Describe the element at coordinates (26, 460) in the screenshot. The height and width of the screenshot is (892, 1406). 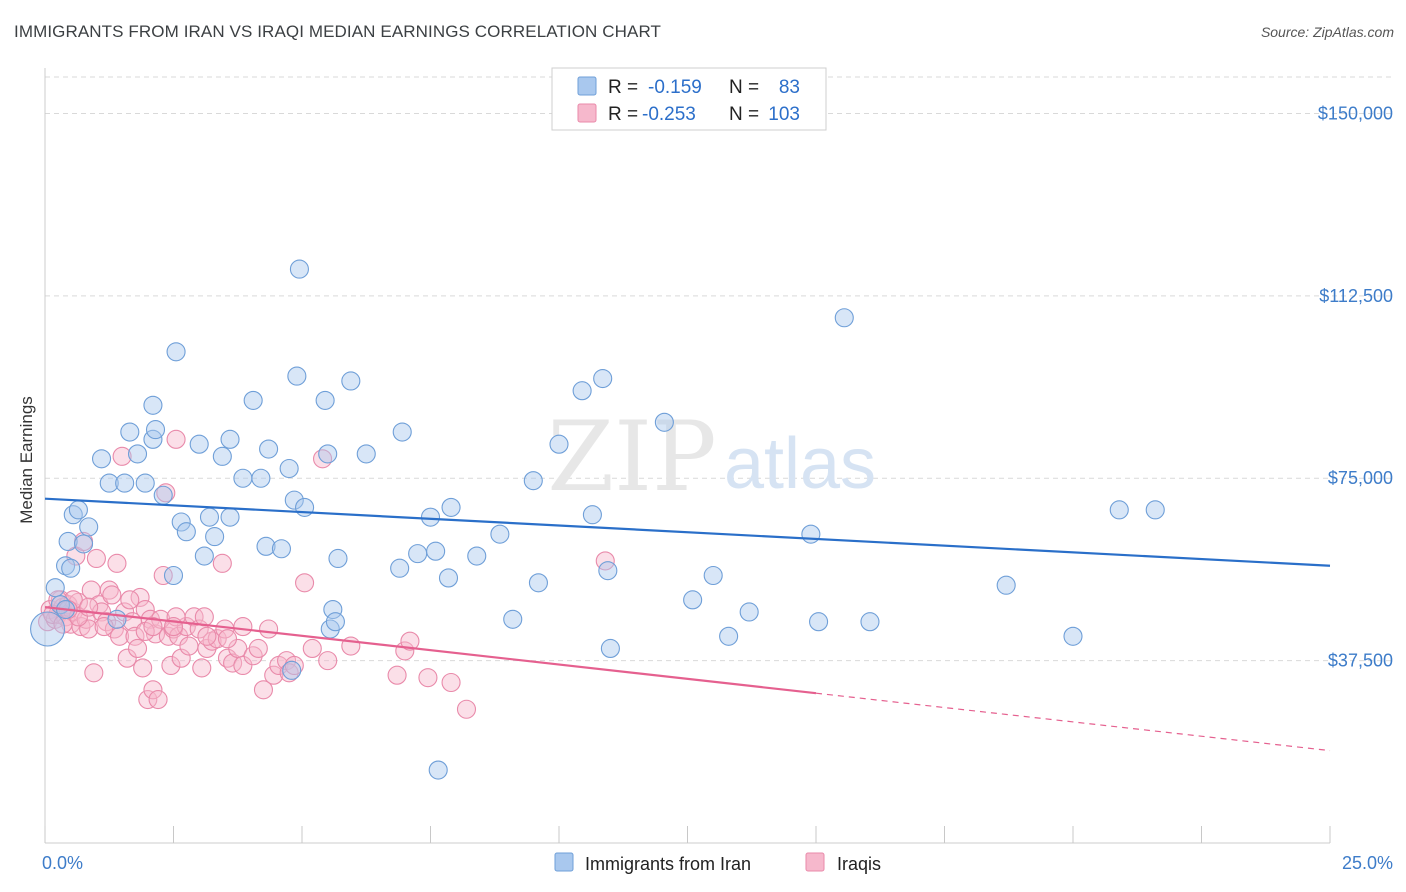
I see `y-axis-title: Median Earnings` at that location.